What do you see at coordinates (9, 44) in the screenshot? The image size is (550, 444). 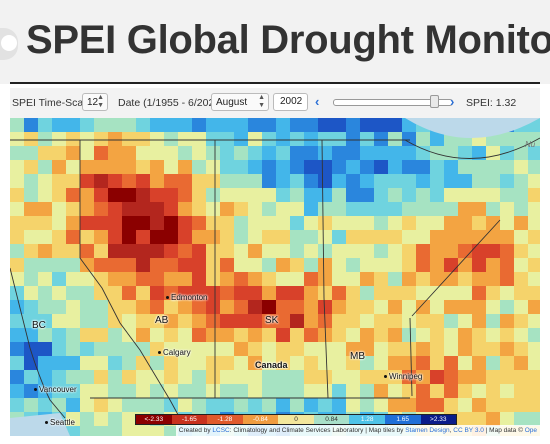 I see `sidebar-toggle-tab` at bounding box center [9, 44].